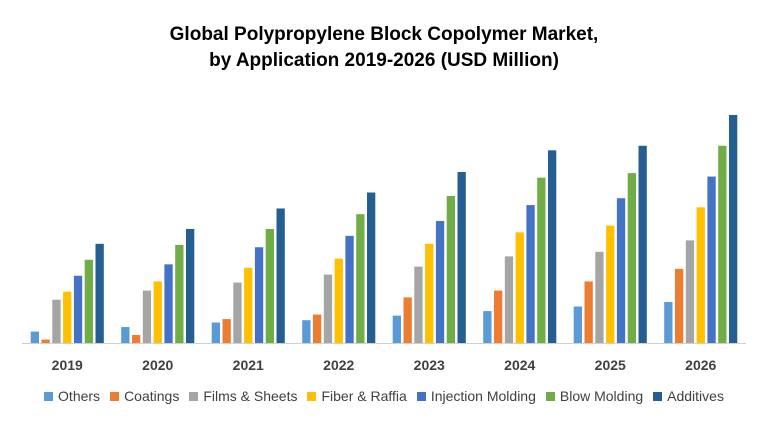 The height and width of the screenshot is (425, 768). I want to click on legend-label-others: Others, so click(79, 396).